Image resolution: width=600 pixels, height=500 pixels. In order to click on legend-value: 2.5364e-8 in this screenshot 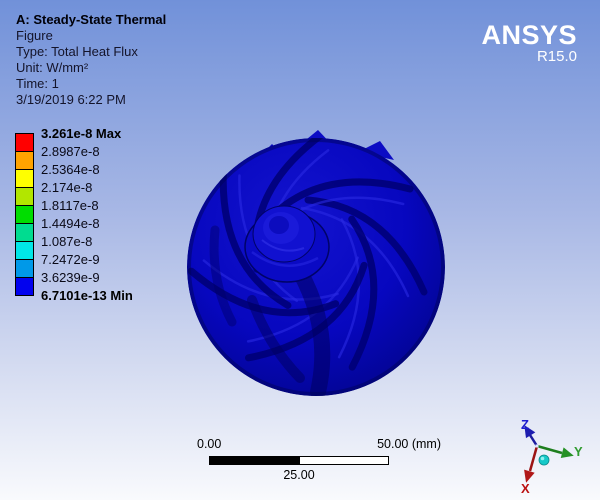, I will do `click(70, 169)`.